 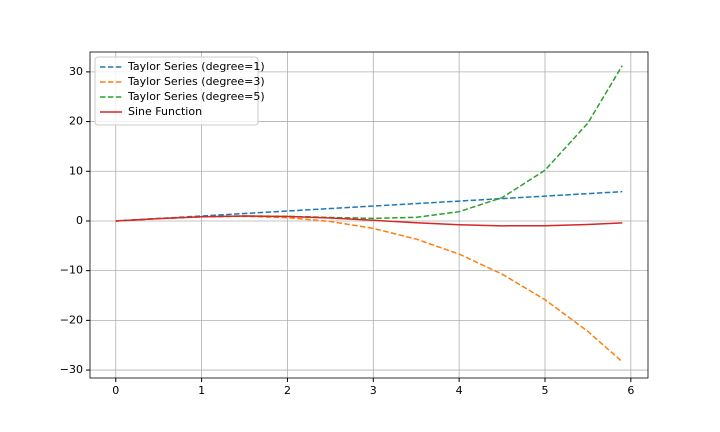 What do you see at coordinates (196, 66) in the screenshot?
I see `legend-label: Taylor Series (degree=1)` at bounding box center [196, 66].